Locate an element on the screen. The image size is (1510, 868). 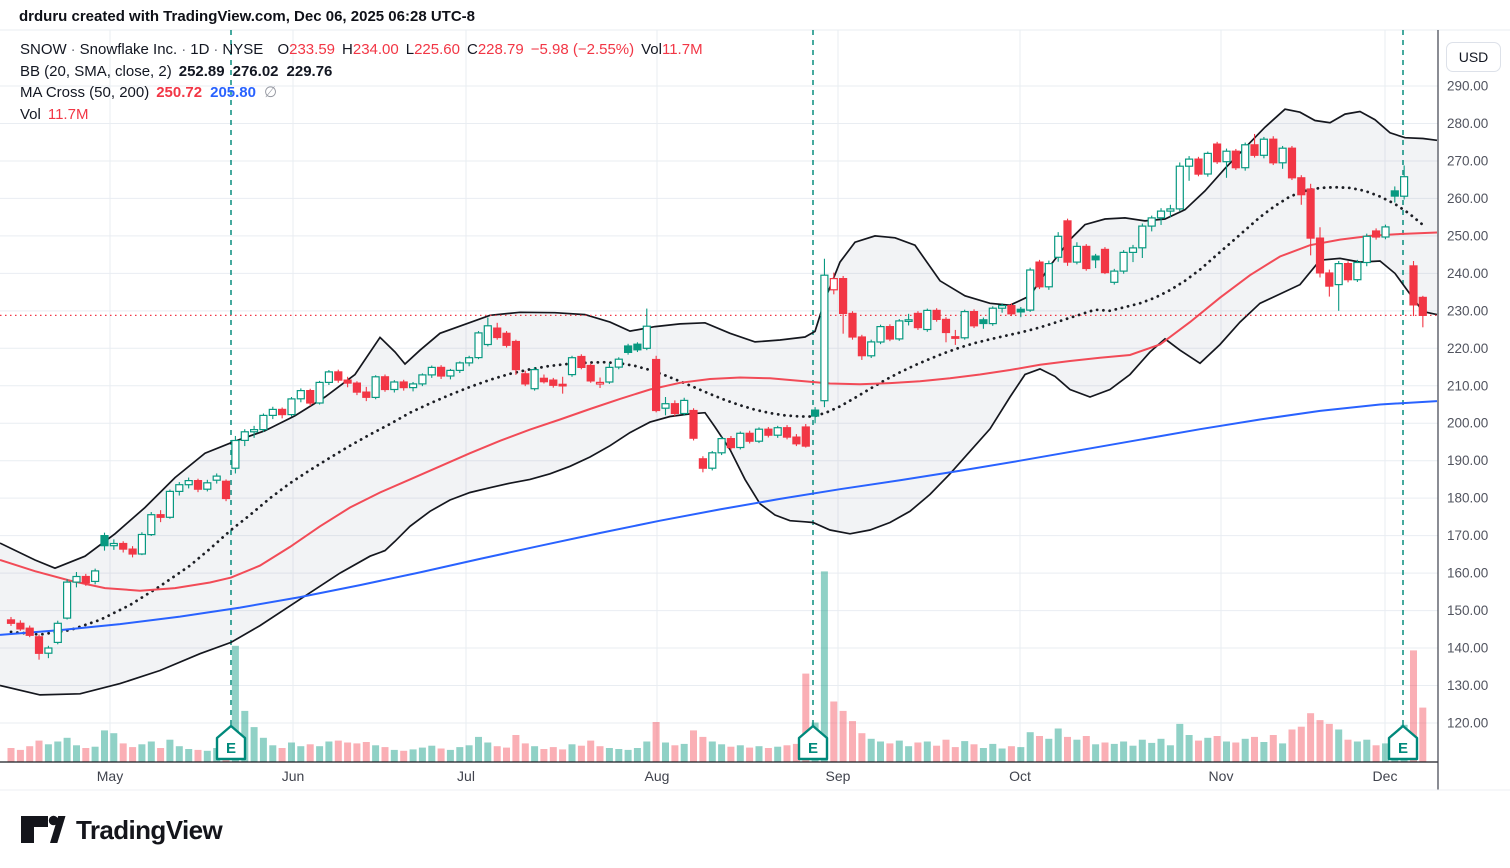
svg-text: Sep is located at coordinates (838, 776).